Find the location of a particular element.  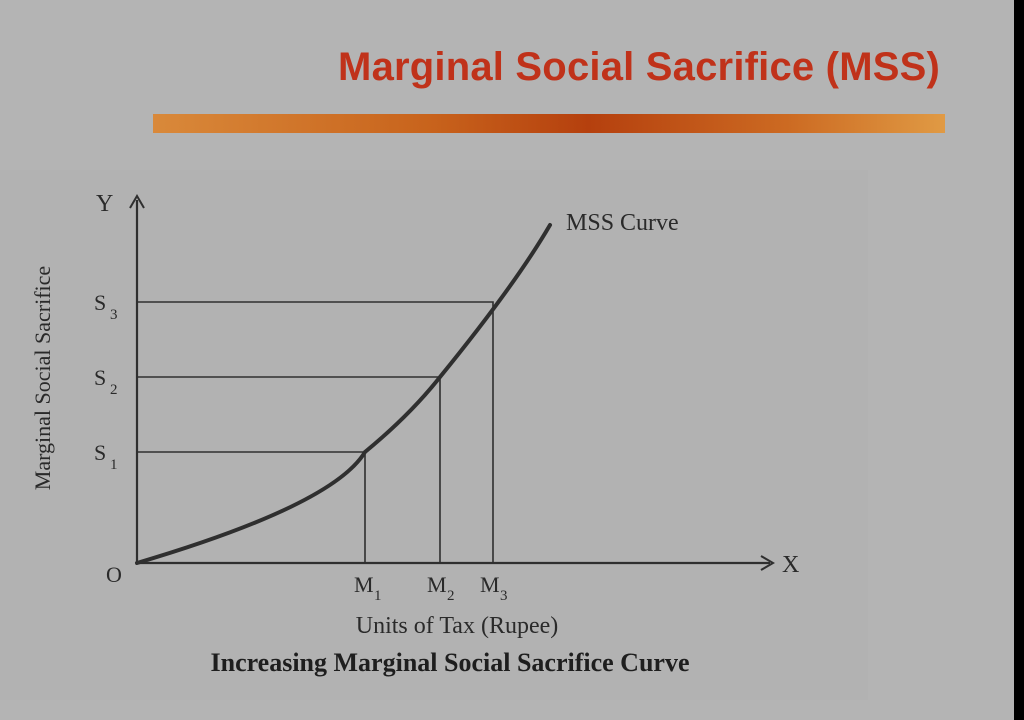

x-axis-arrow is located at coordinates (767, 563).